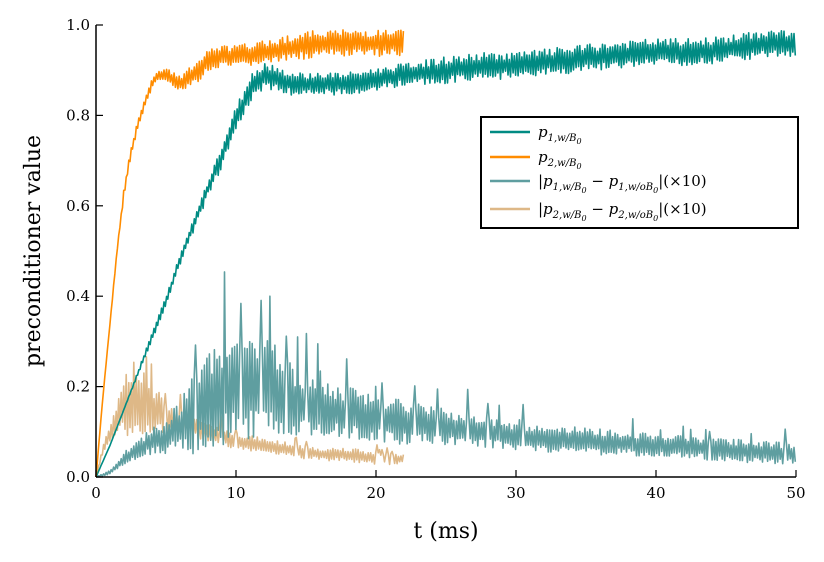 The height and width of the screenshot is (562, 824). I want to click on x-tick-label: 20, so click(375, 493).